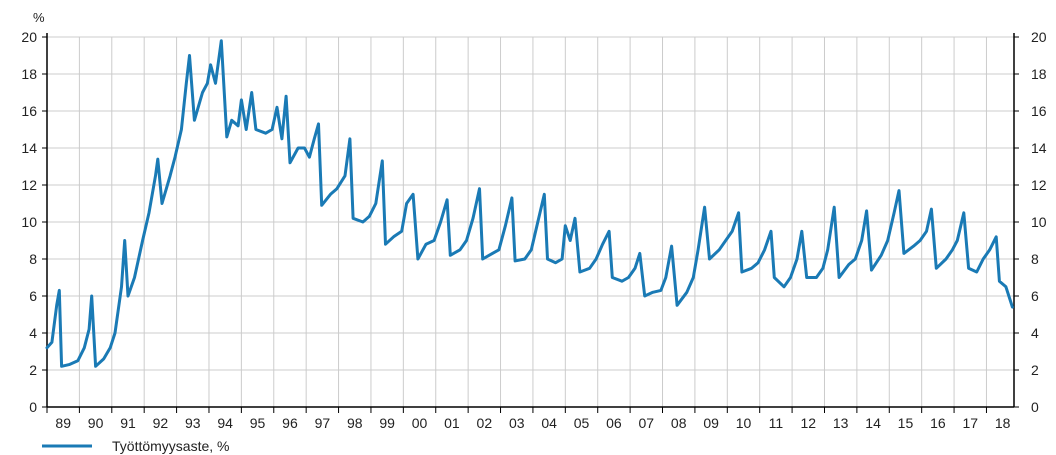 Image resolution: width=1056 pixels, height=455 pixels. Describe the element at coordinates (1039, 148) in the screenshot. I see `y-tick-label-right: 14` at that location.